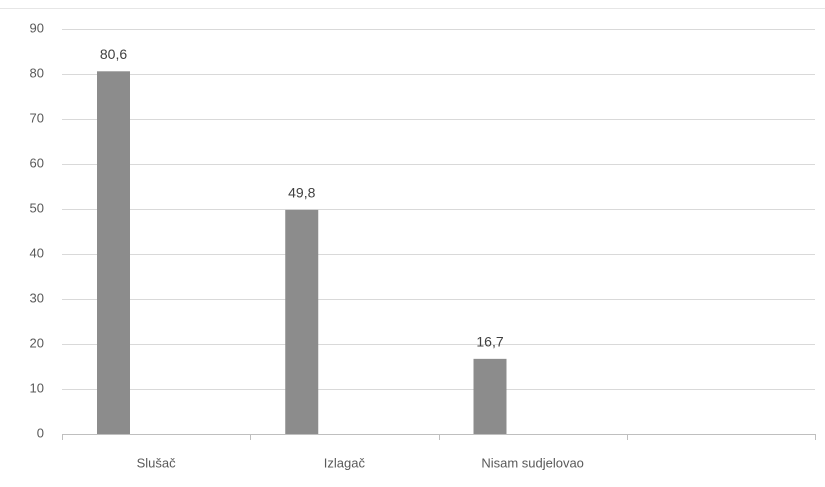 Image resolution: width=825 pixels, height=487 pixels. Describe the element at coordinates (40, 432) in the screenshot. I see `y-tick-label: 0` at that location.